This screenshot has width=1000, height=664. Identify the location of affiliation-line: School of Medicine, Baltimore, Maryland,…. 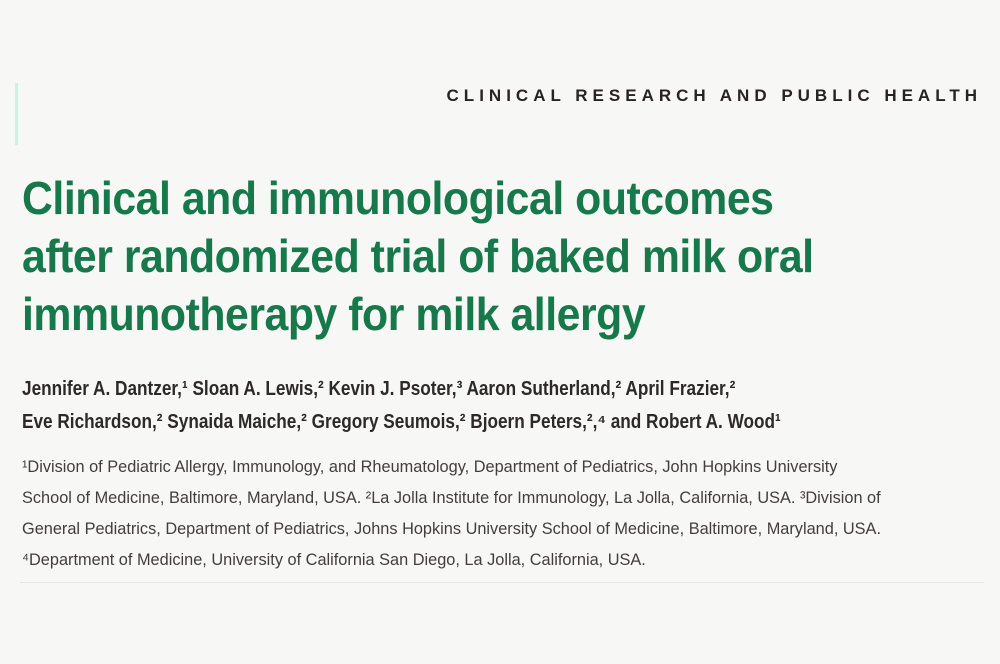
(451, 497).